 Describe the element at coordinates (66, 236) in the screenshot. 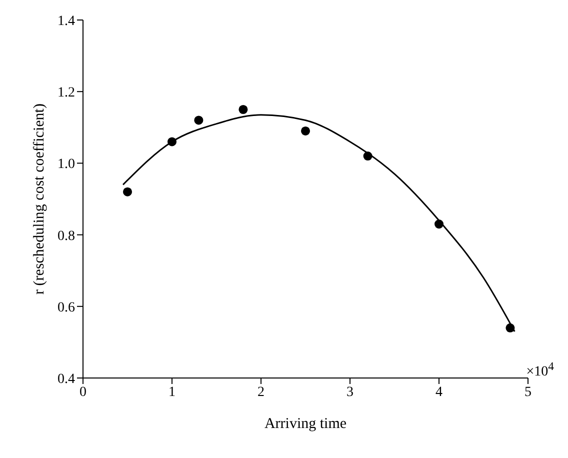

I see `y-tick-label: 0.8` at that location.